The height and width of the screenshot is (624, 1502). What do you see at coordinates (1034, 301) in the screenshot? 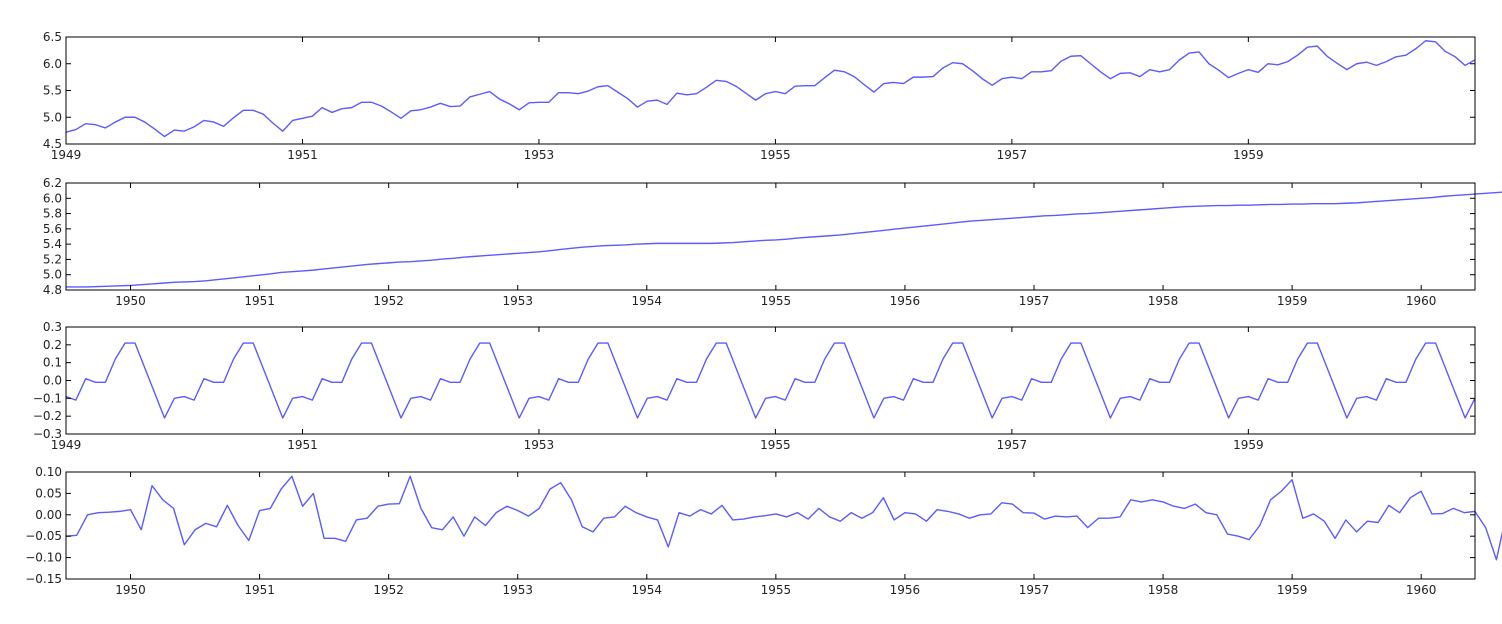
I see `trend-x-tick-label: 1957` at bounding box center [1034, 301].